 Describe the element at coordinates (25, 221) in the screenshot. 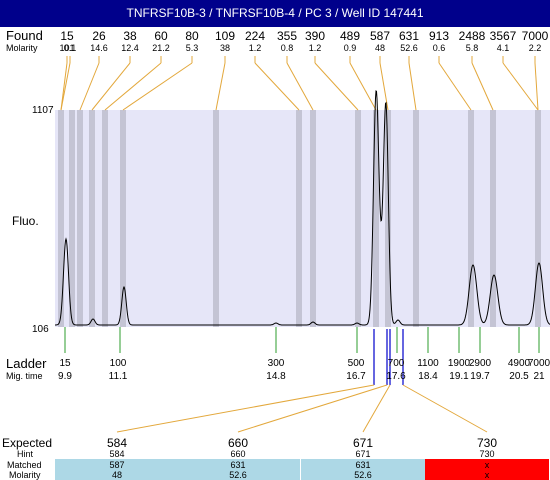

I see `y-axis-title: Fluo.` at that location.